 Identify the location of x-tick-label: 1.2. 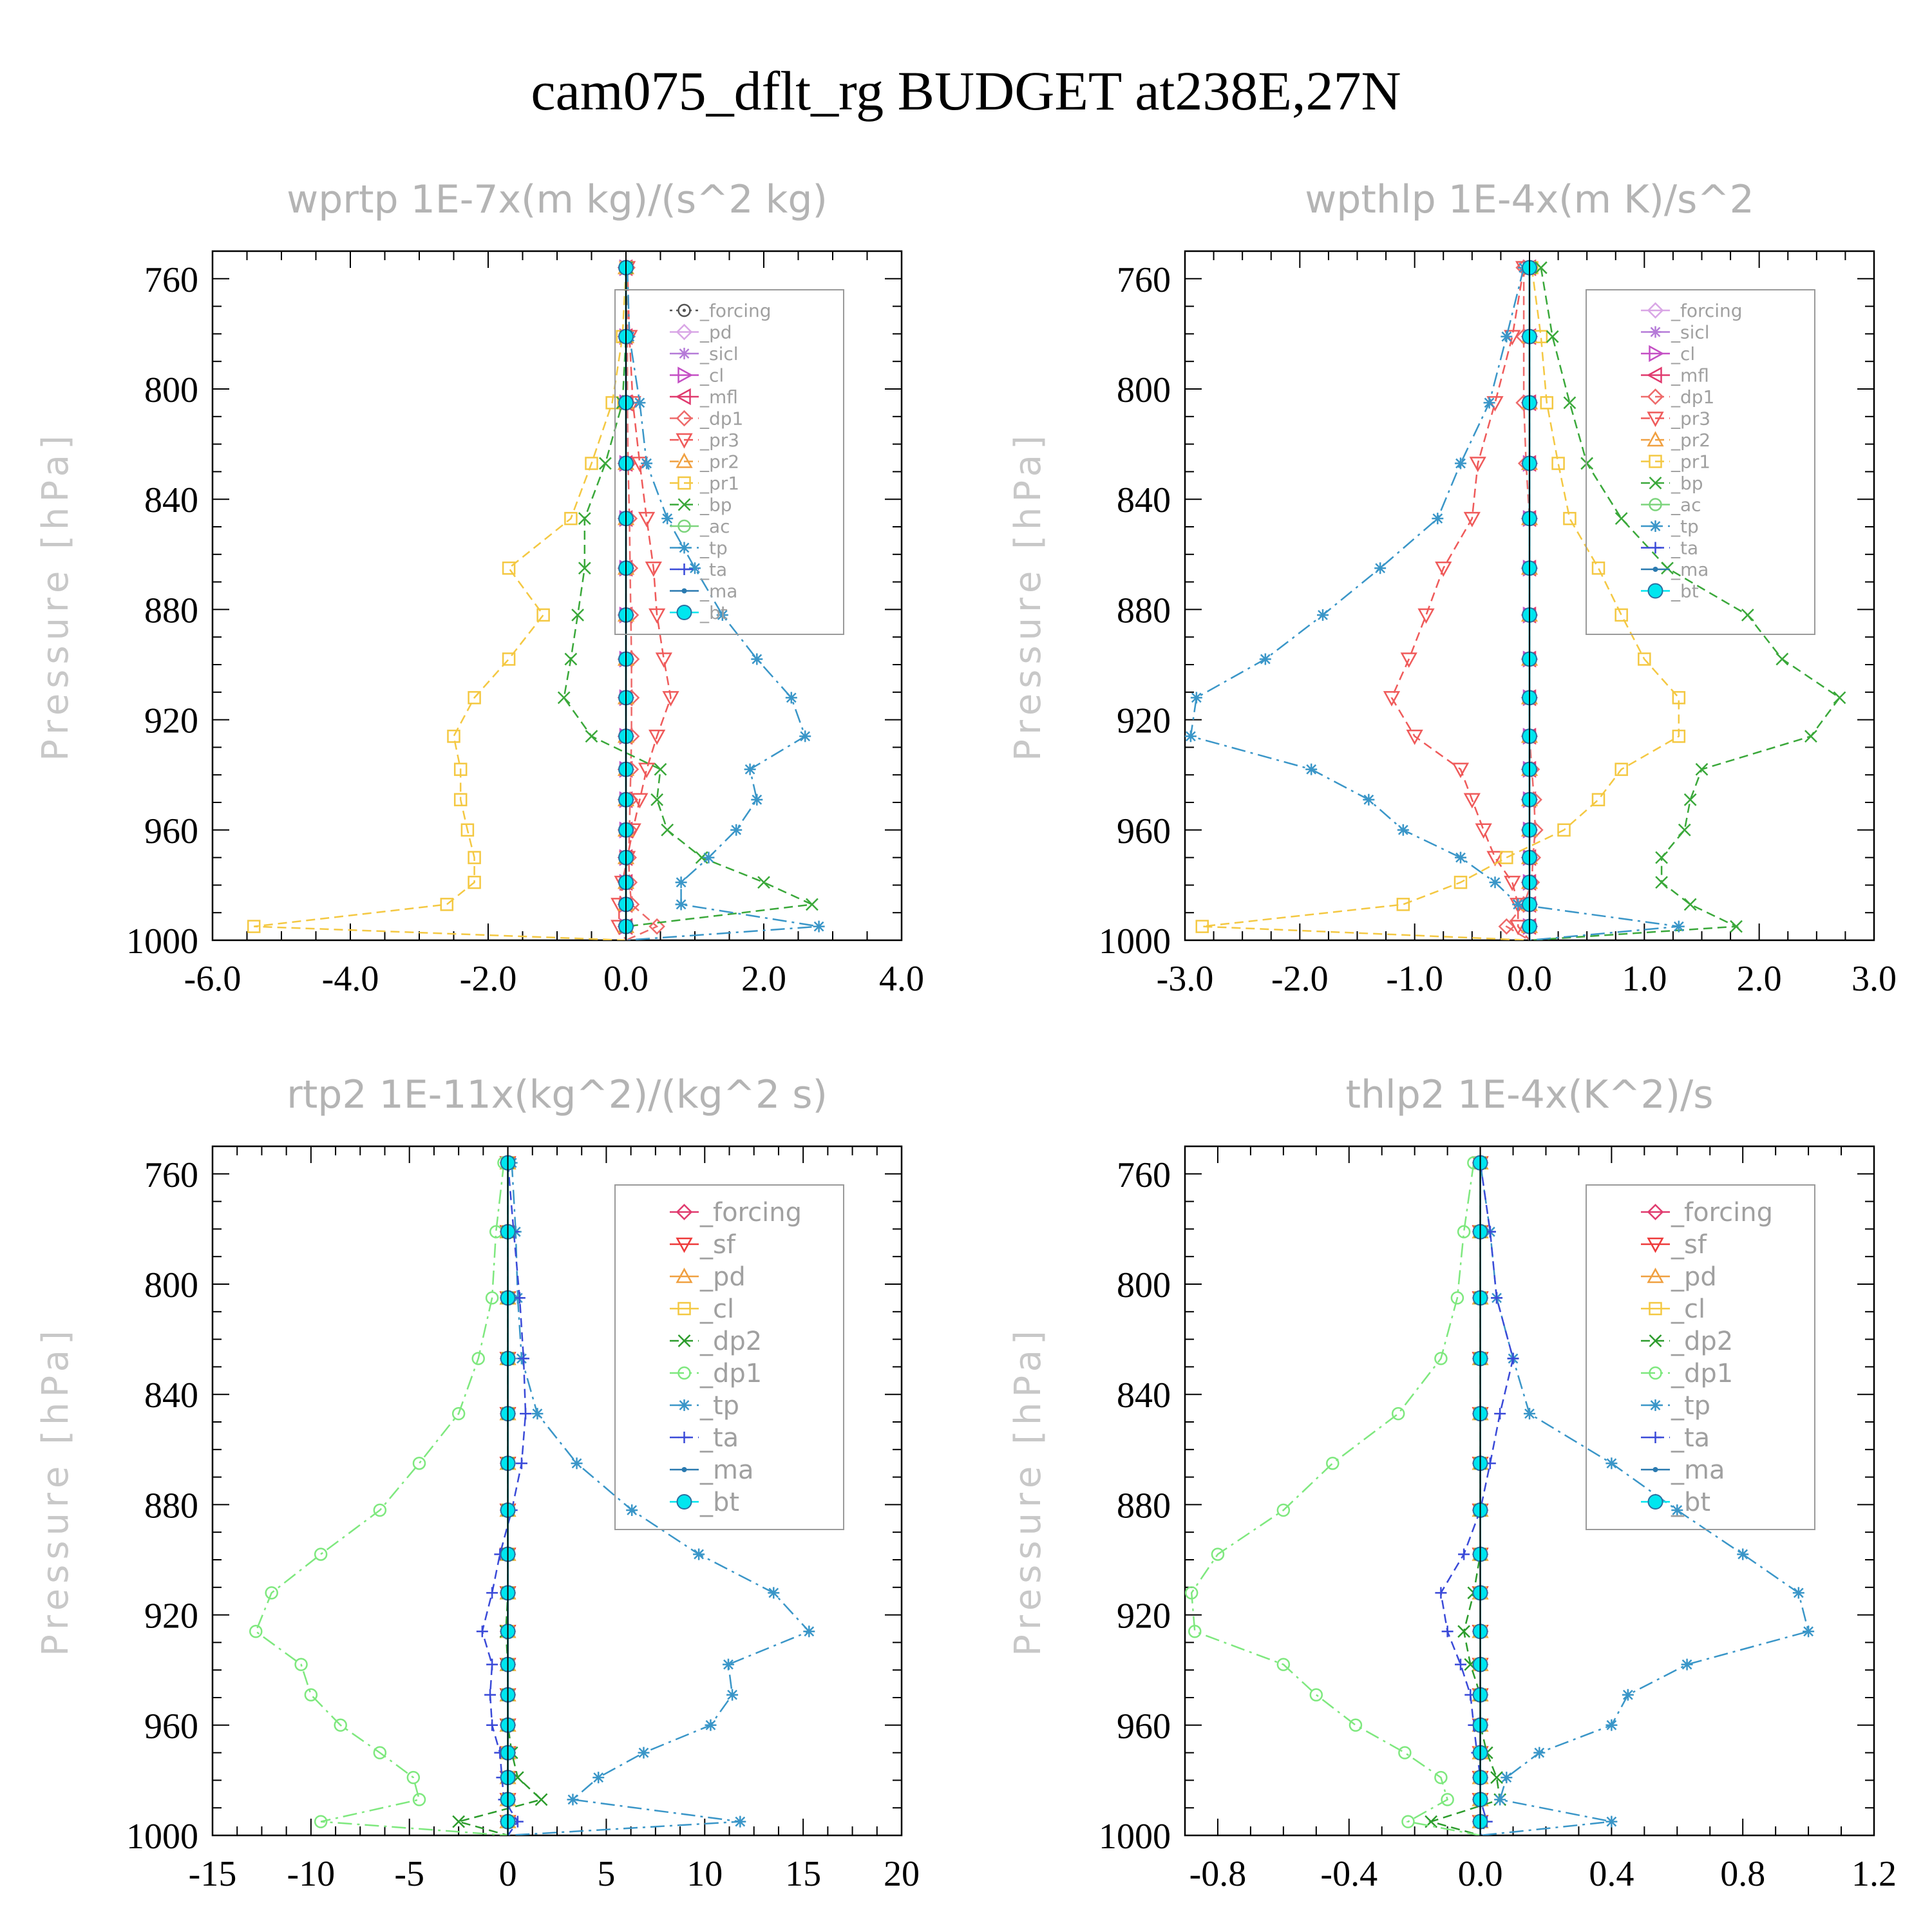
(1874, 1874).